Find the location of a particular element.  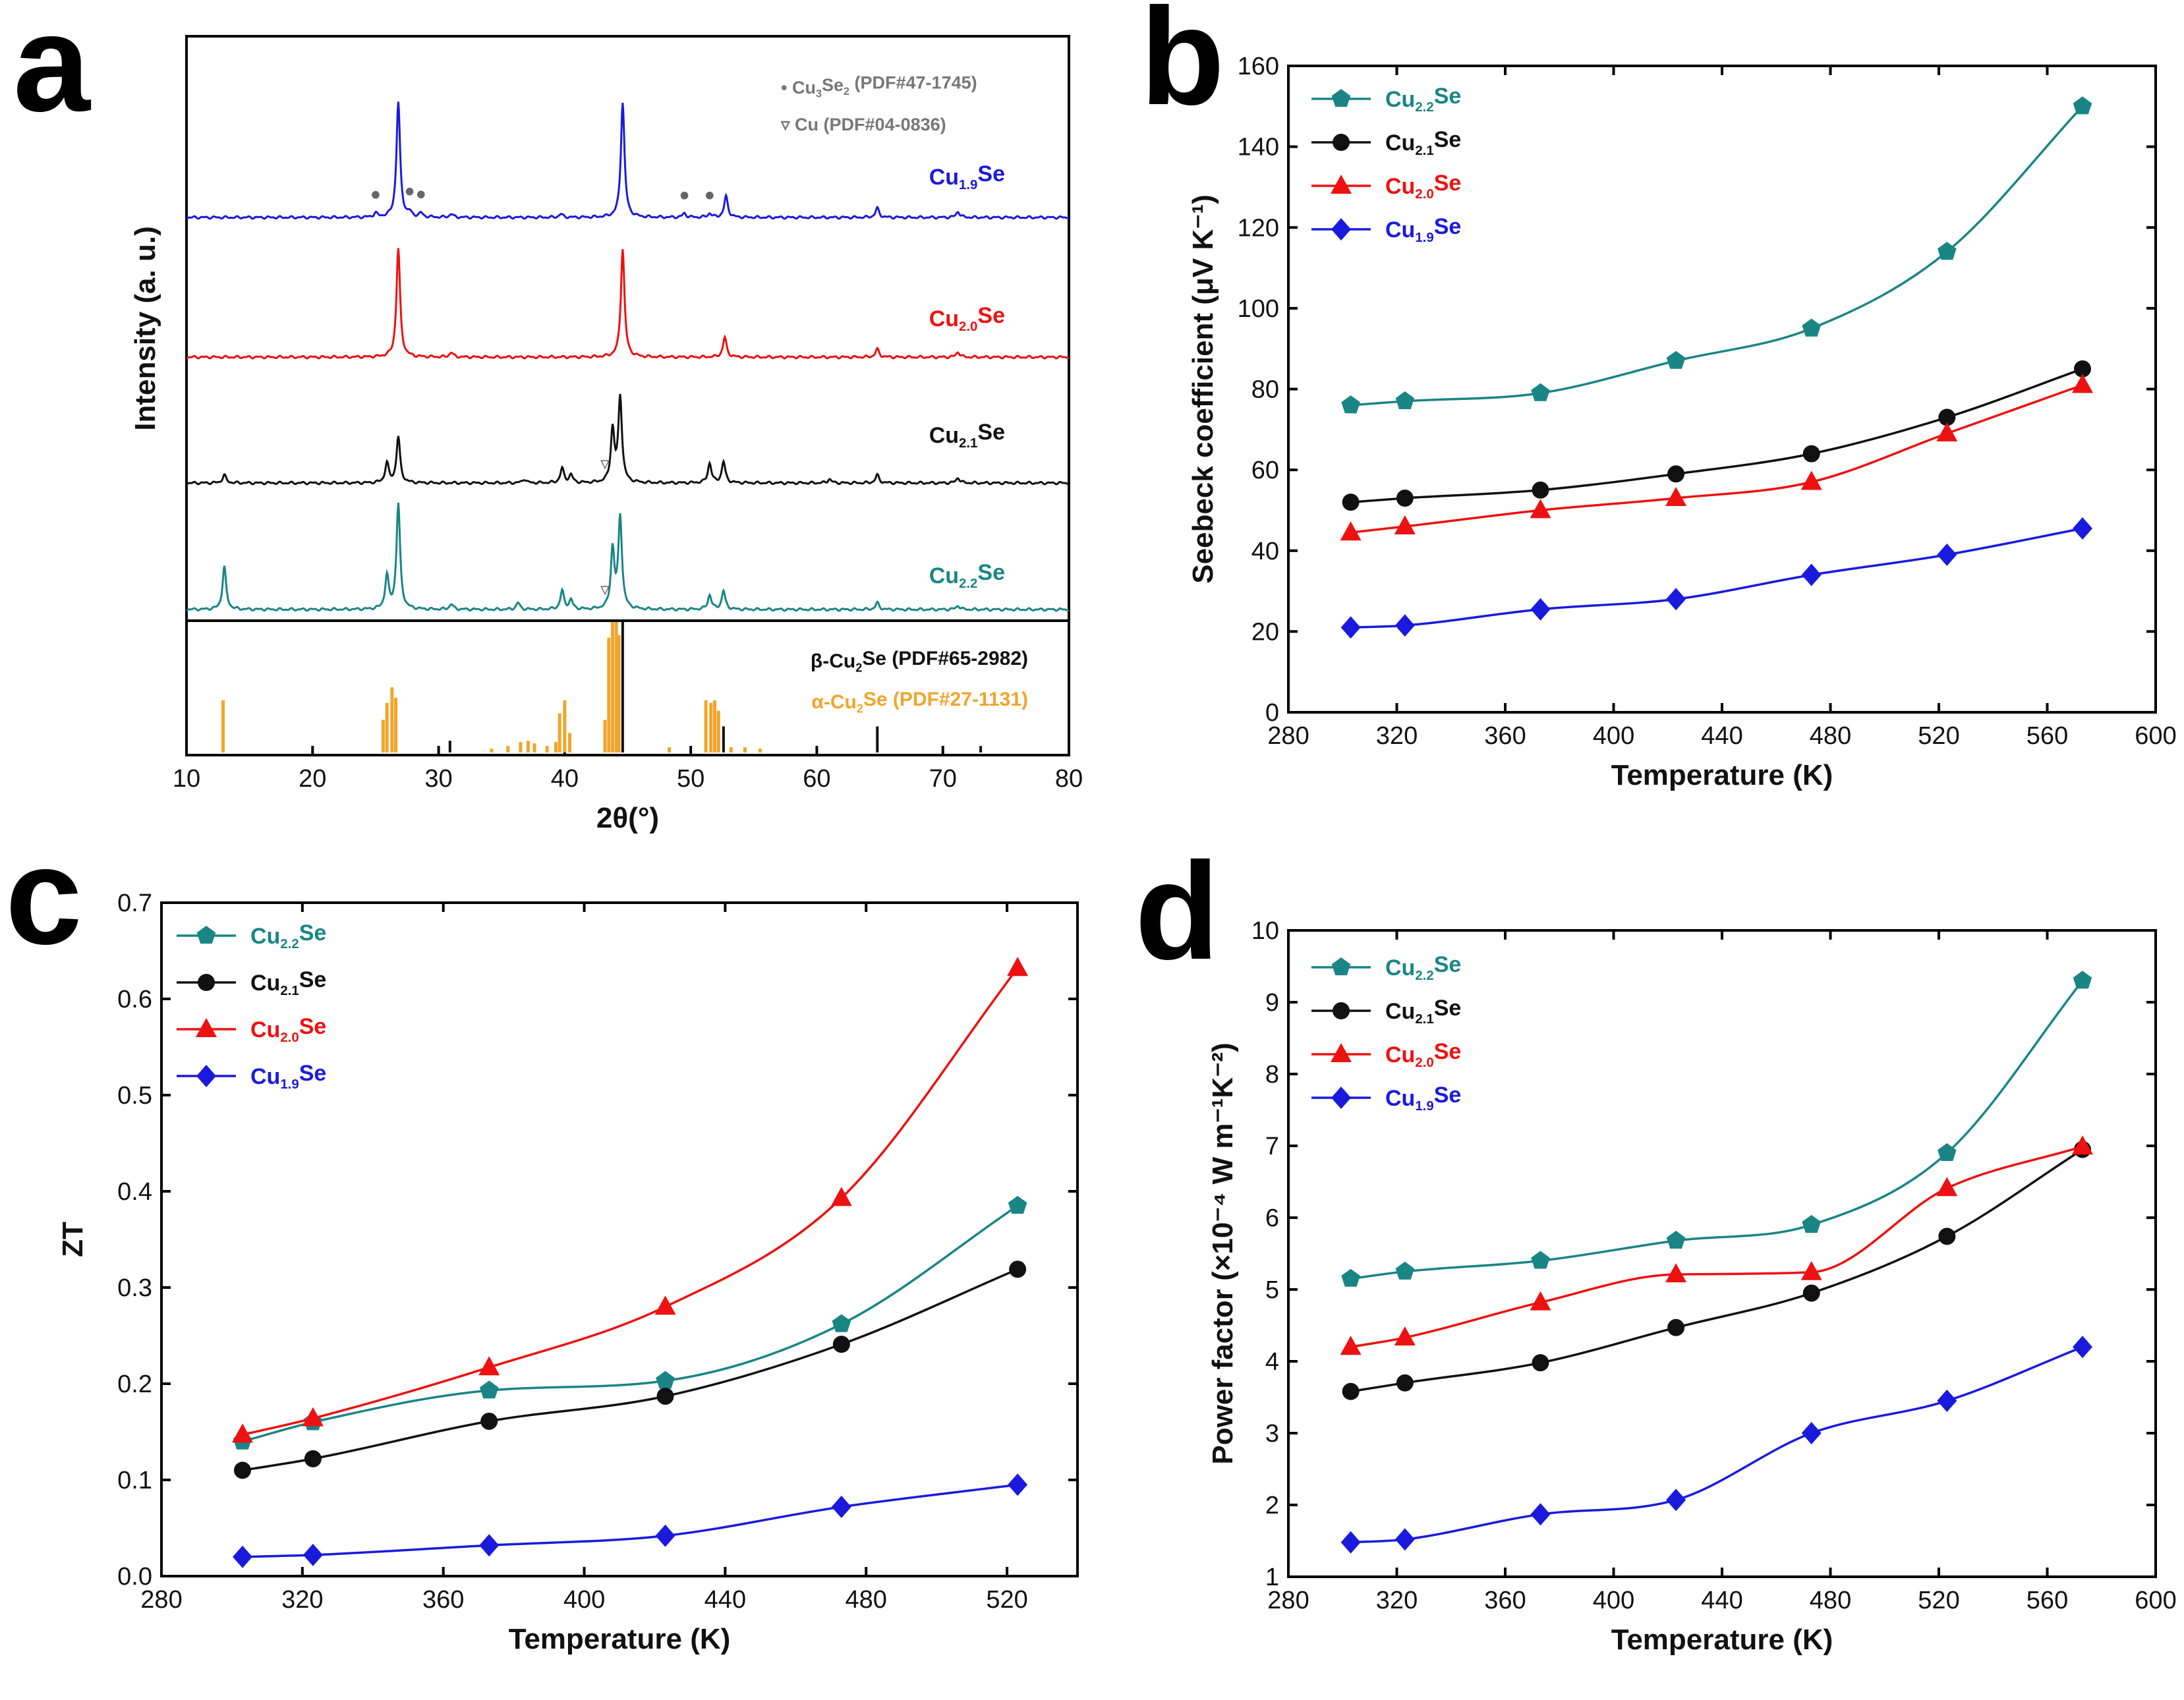

x-tick-label: 10 is located at coordinates (187, 779).